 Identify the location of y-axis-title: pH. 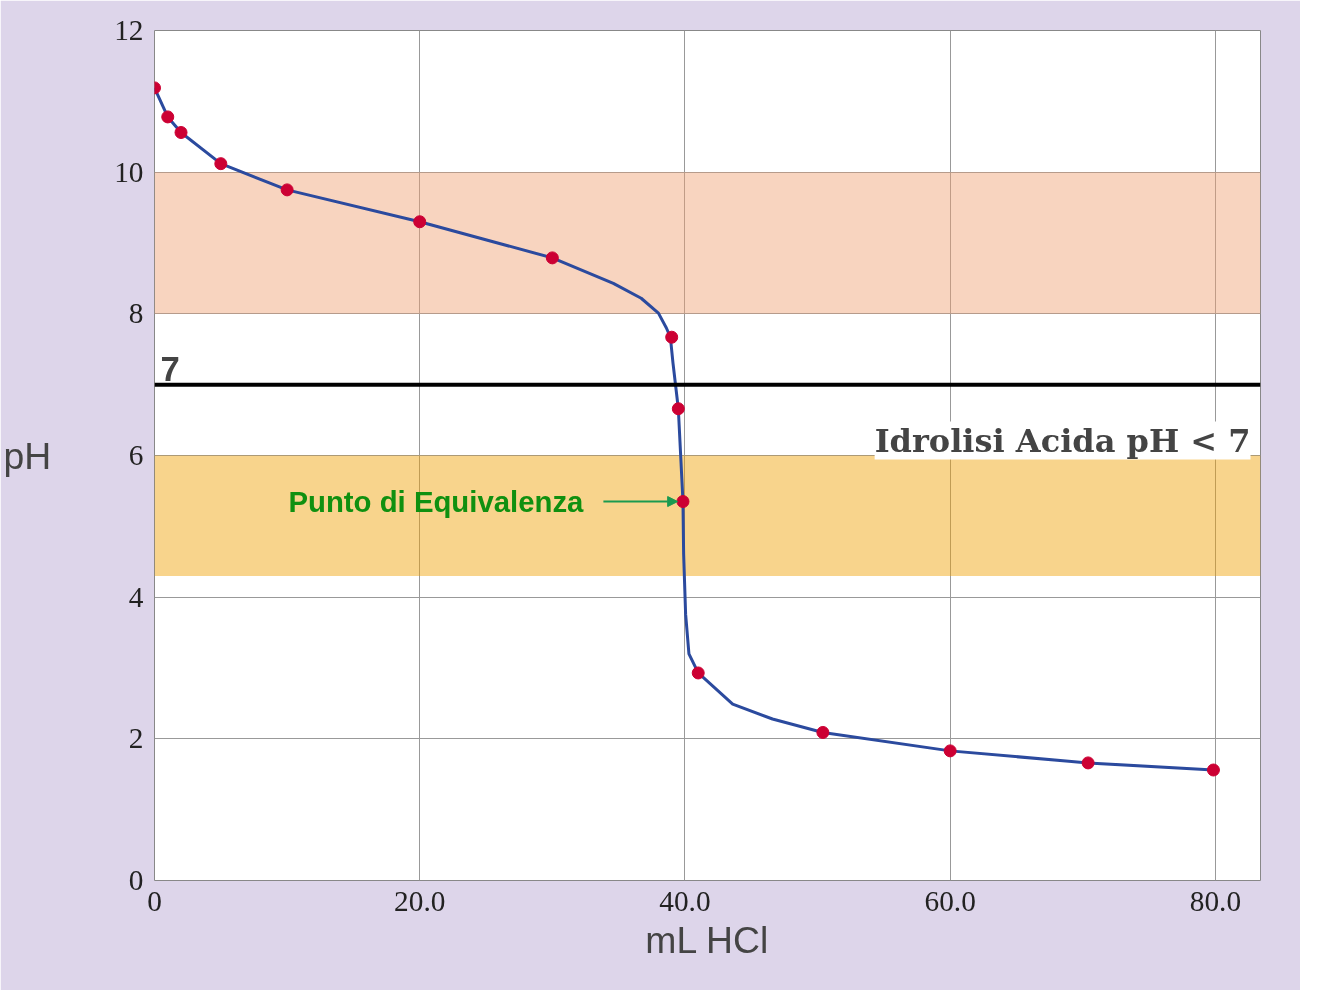
(27, 455).